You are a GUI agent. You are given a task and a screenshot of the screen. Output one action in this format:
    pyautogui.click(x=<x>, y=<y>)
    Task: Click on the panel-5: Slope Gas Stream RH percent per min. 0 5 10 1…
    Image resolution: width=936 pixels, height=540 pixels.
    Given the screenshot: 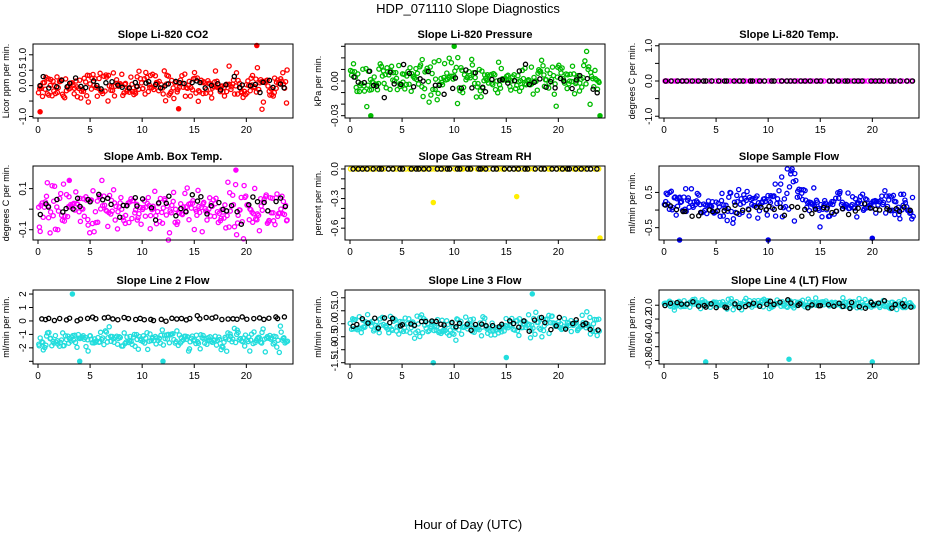 What is the action you would take?
    pyautogui.click(x=459, y=204)
    